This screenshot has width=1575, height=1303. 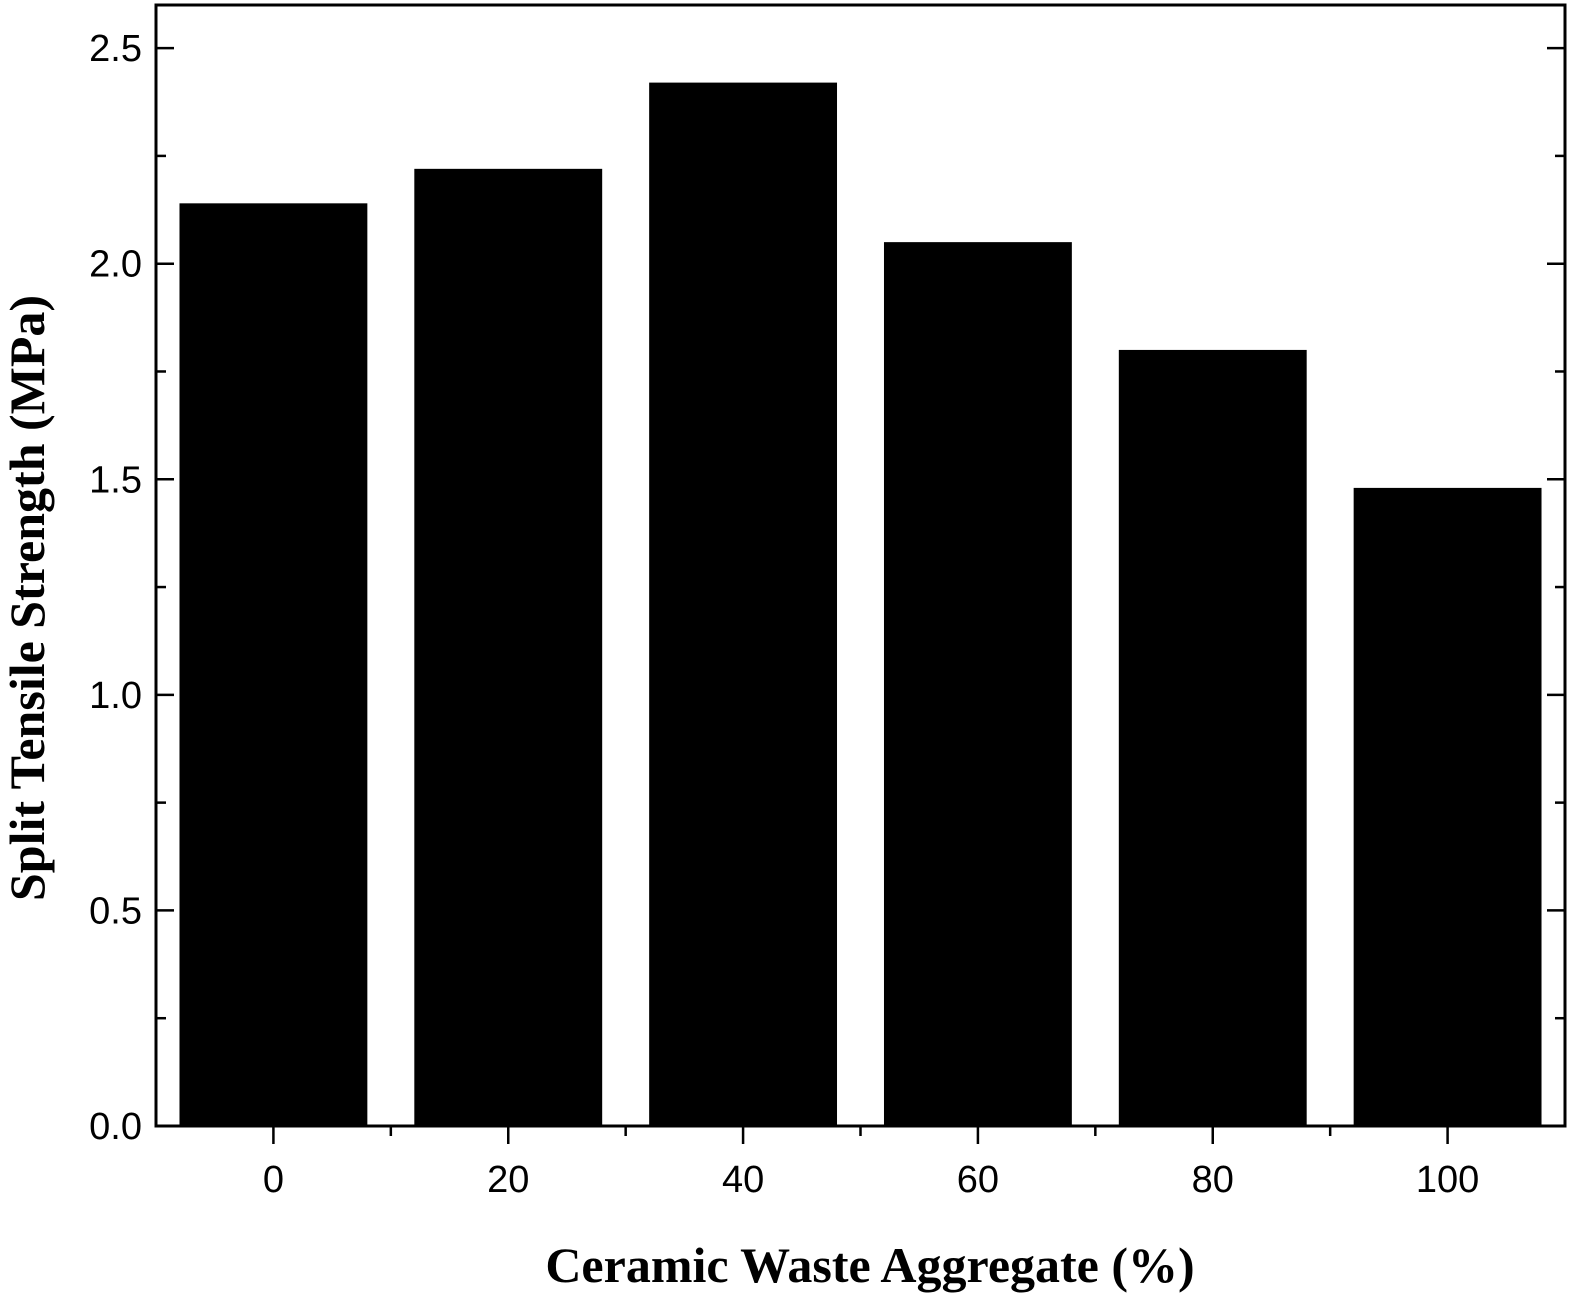 I want to click on x-tick-label: 100, so click(x=1447, y=1180).